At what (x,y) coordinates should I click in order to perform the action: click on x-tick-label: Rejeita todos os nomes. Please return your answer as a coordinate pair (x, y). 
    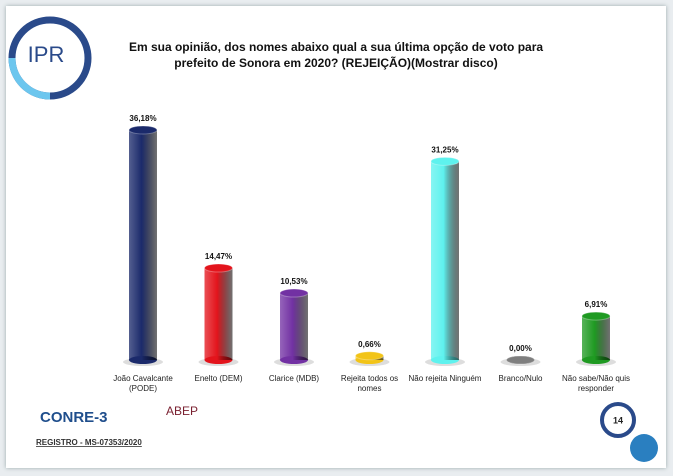
    Looking at the image, I should click on (369, 383).